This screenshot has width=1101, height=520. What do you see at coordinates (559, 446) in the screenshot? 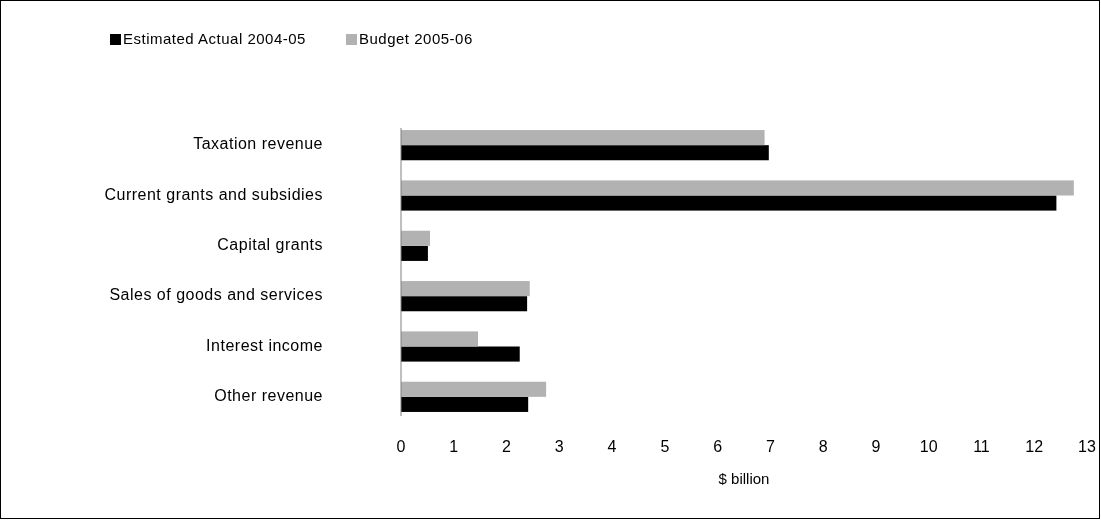
I see `x-tick-label: 3` at bounding box center [559, 446].